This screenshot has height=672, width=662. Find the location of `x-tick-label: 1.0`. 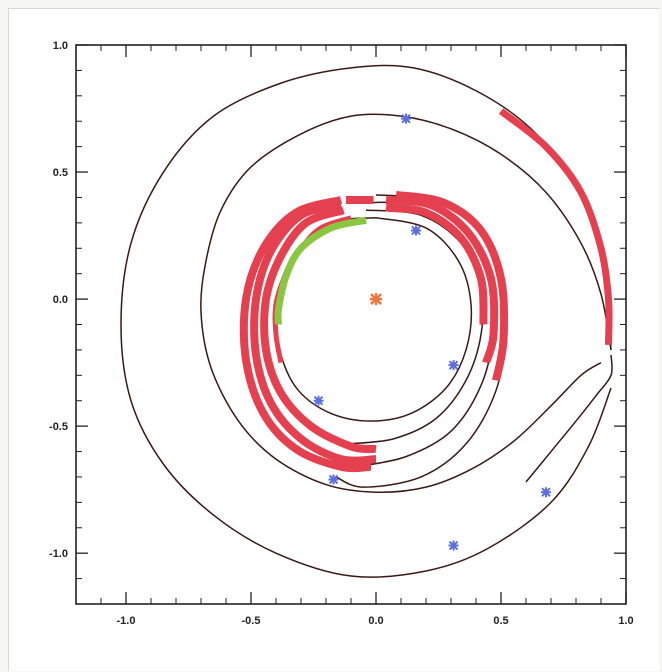

x-tick-label: 1.0 is located at coordinates (625, 621).